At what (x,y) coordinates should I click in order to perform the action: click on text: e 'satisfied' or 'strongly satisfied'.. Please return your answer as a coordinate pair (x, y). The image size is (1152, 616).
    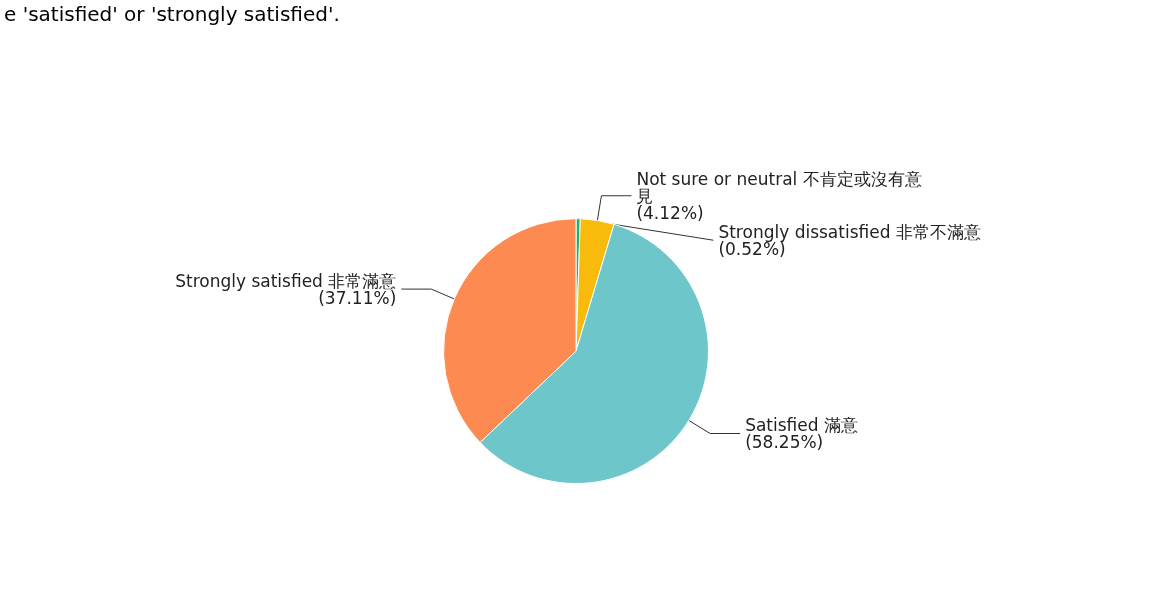
    Looking at the image, I should click on (172, 14).